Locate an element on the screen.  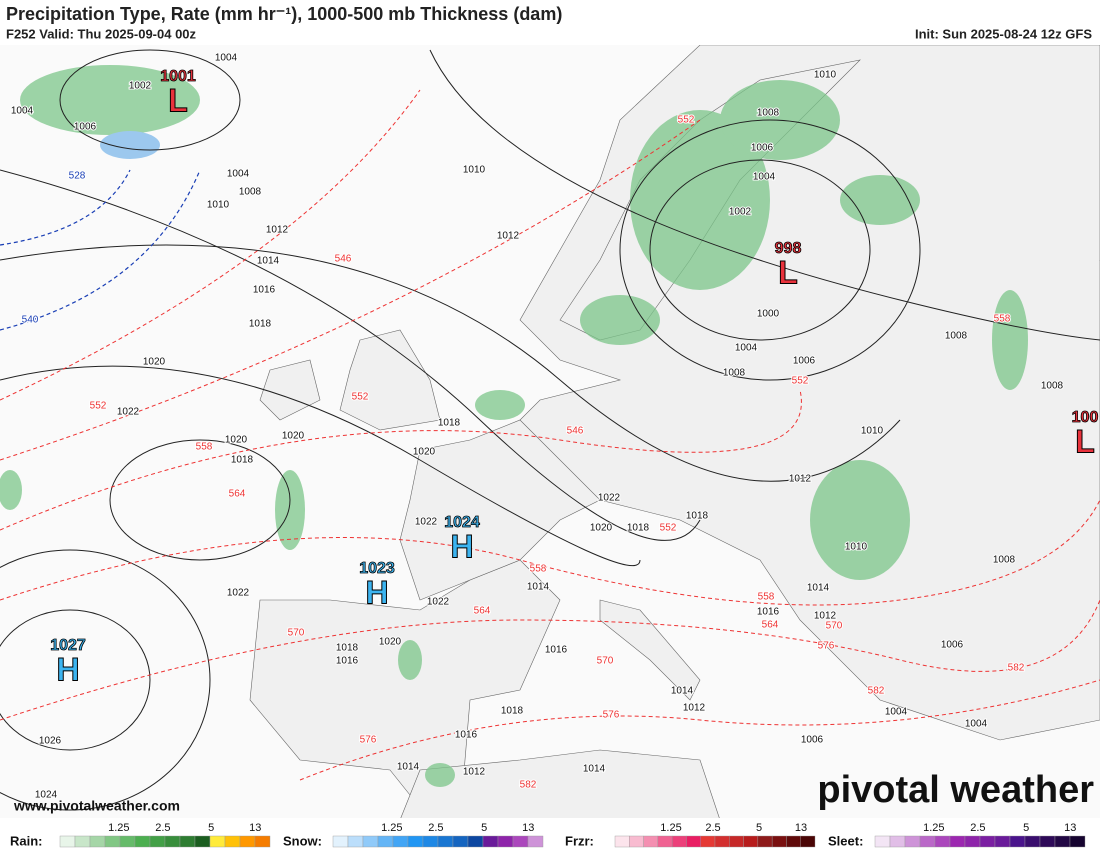
pressure-center-value: 1024 is located at coordinates (462, 522).